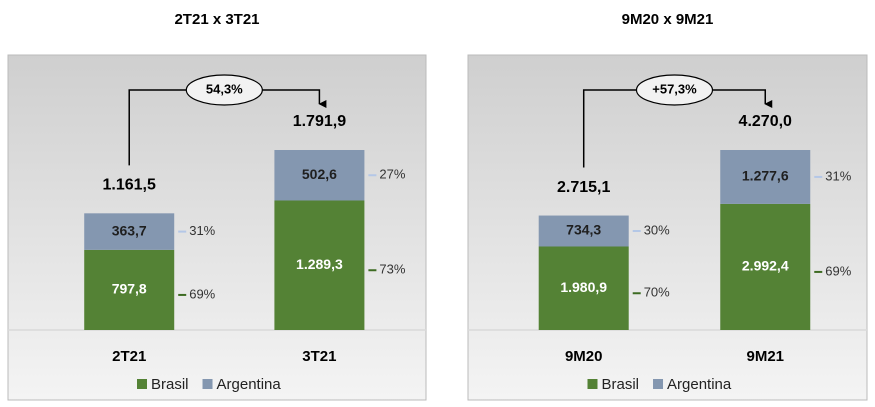 The height and width of the screenshot is (407, 875). I want to click on value-label: 1.277,6, so click(765, 176).